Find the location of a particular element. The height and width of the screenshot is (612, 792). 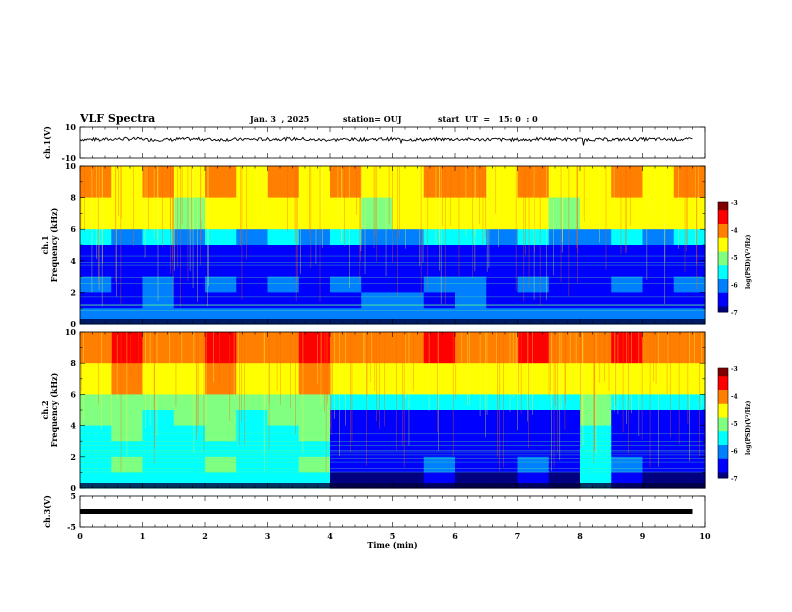

y-tick-label: 10 is located at coordinates (71, 127).